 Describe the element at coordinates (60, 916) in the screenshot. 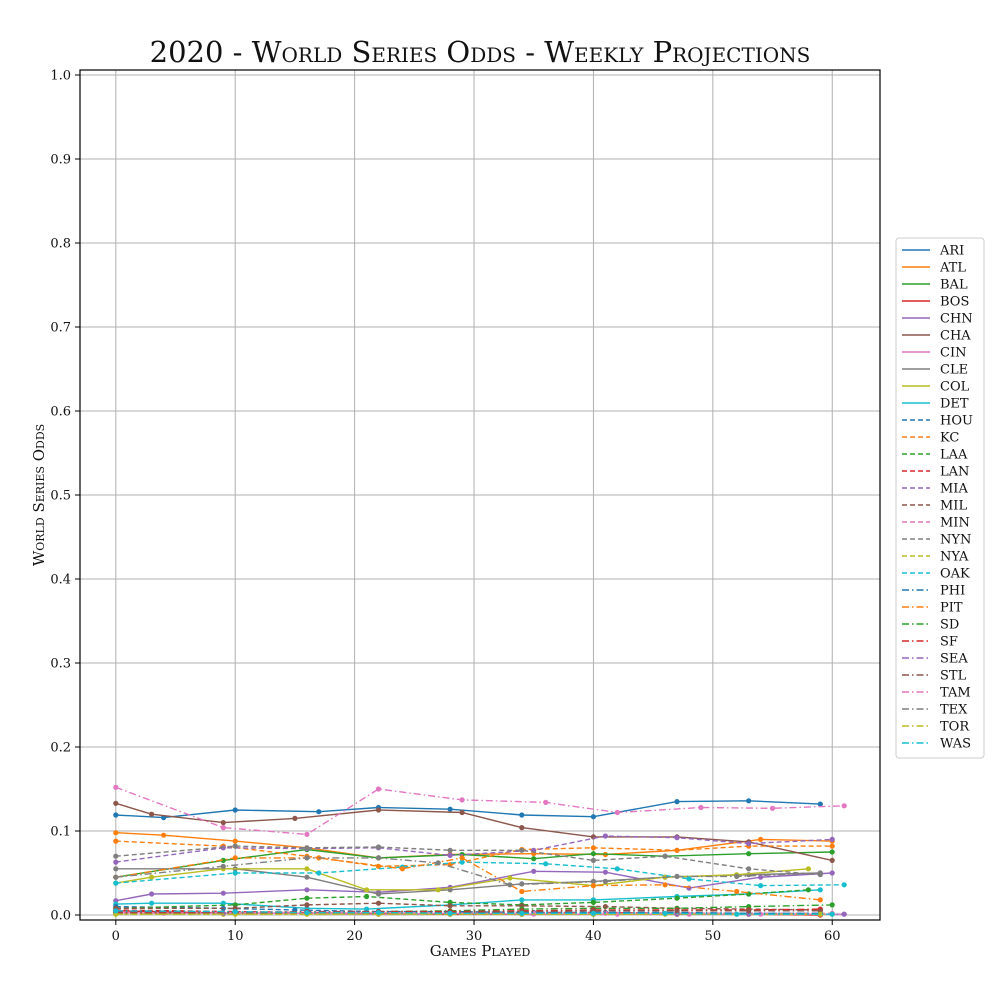

I see `y-tick-label: 0.0` at that location.